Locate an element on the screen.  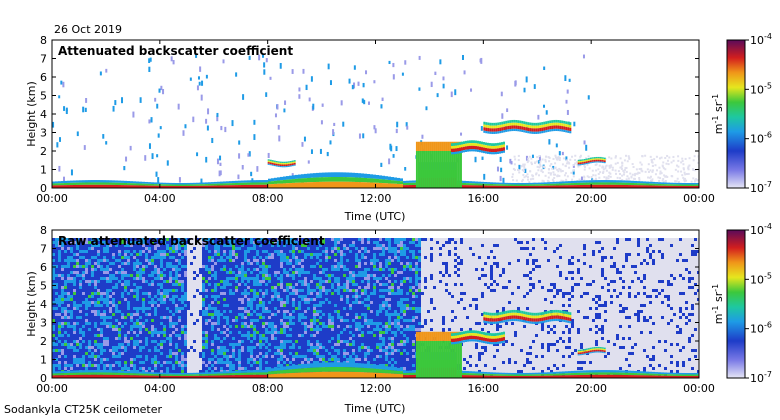
colorbar-tick-label: 10-7 is located at coordinates (761, 187).